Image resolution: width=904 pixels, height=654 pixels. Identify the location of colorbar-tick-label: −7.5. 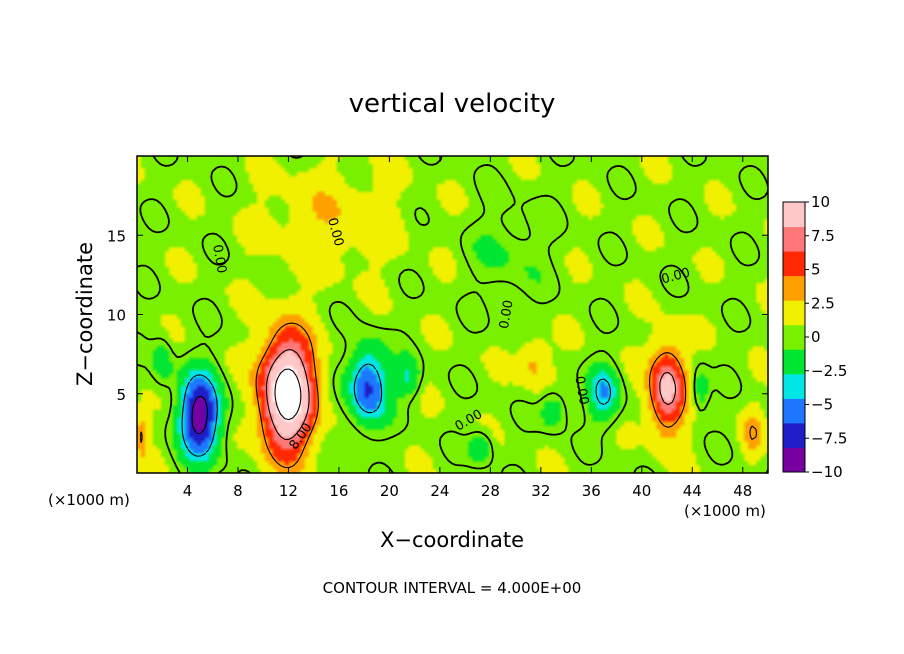
(829, 438).